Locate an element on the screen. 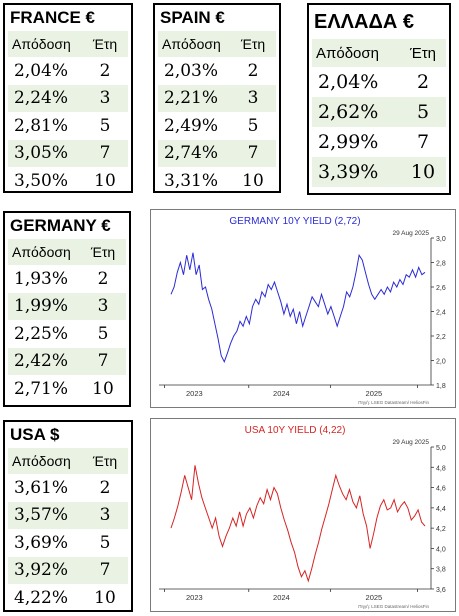 This screenshot has width=459, height=616. y-tick-label: 5,0 is located at coordinates (441, 448).